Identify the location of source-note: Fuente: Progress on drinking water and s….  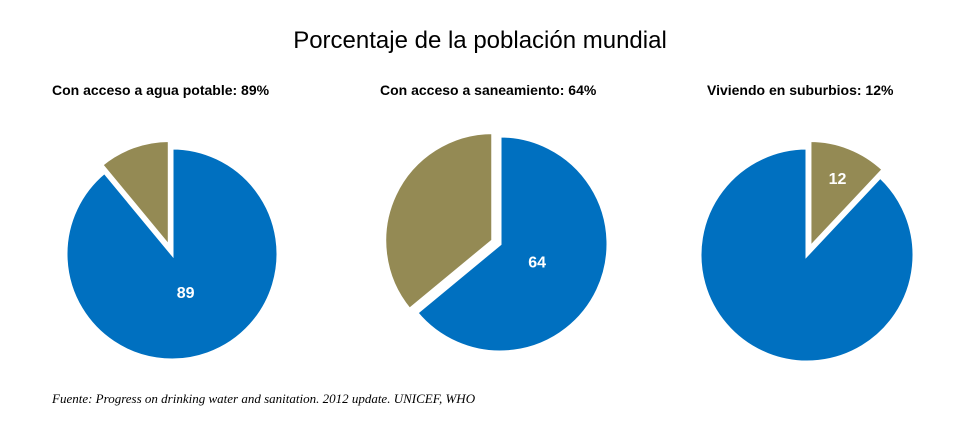
(264, 398).